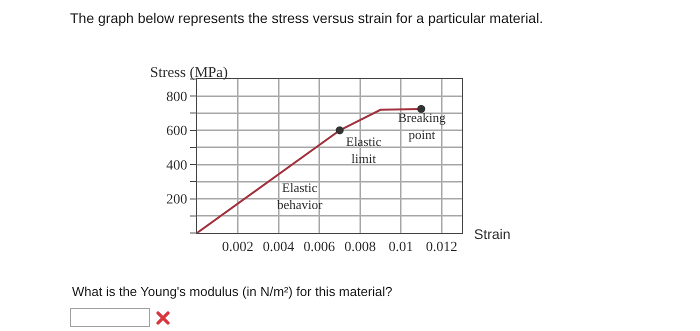 The image size is (700, 331). I want to click on chart-title: The graph below represents the stress versus strain for a particular material., so click(307, 18).